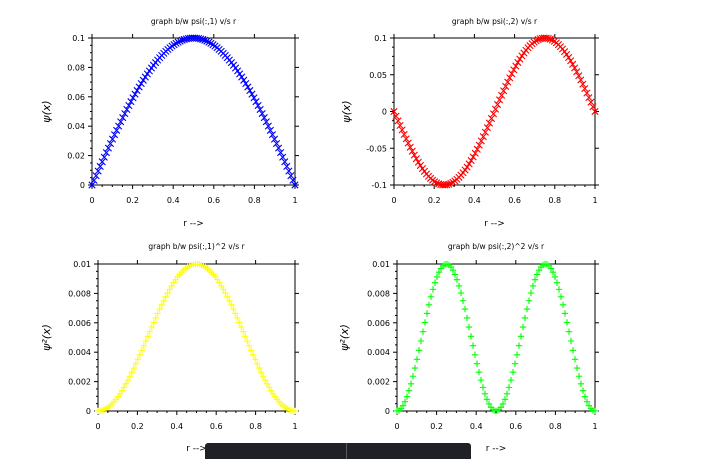  Describe the element at coordinates (346, 451) in the screenshot. I see `toolbar-divider` at that location.